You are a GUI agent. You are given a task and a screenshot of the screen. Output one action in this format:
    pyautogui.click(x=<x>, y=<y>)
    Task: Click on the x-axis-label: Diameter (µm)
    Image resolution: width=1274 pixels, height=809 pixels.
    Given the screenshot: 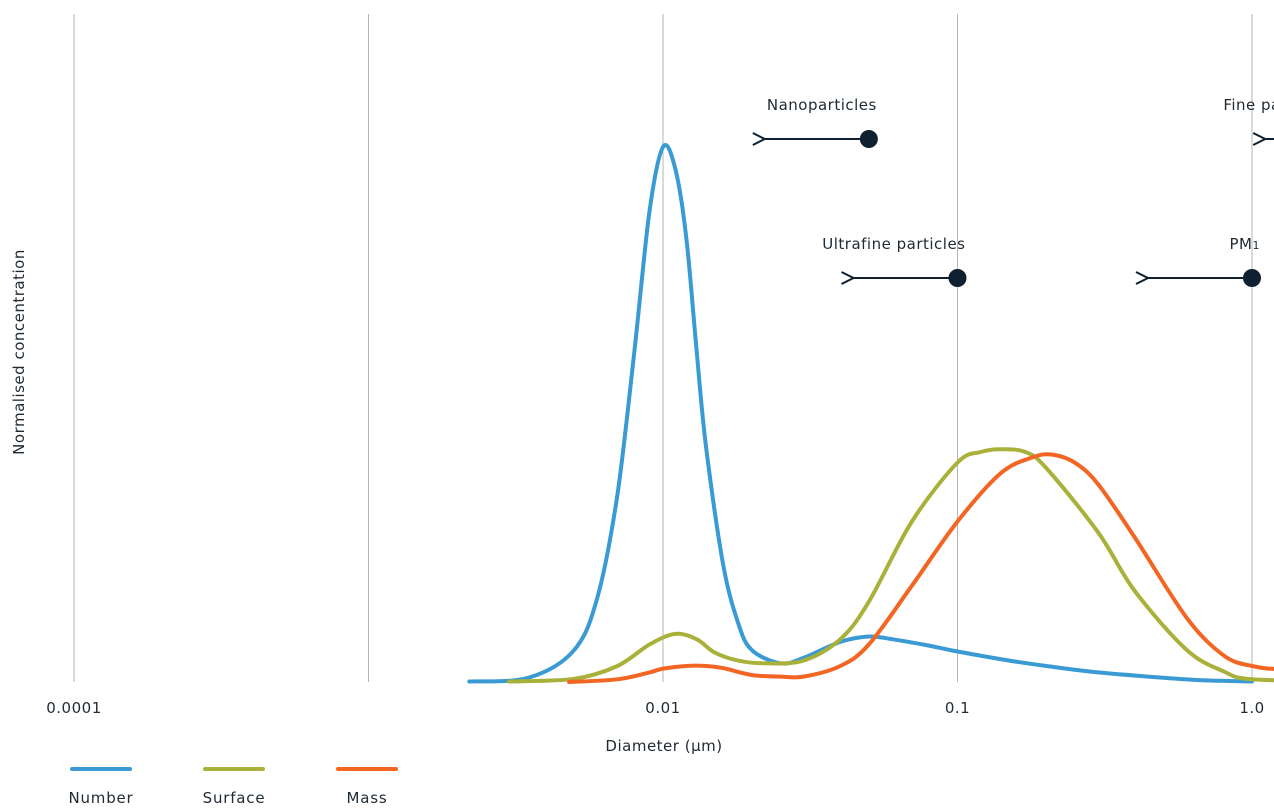 What is the action you would take?
    pyautogui.click(x=663, y=746)
    